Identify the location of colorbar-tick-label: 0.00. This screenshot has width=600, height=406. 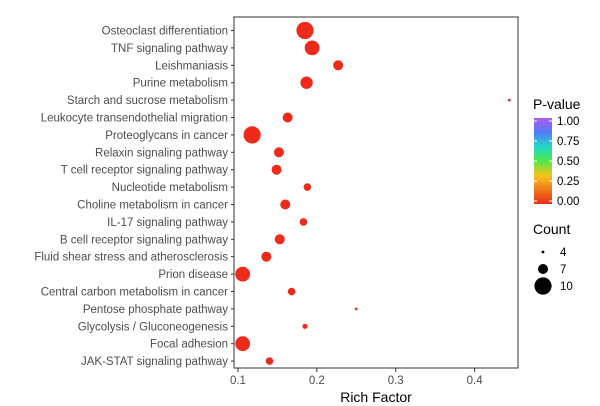
(568, 202).